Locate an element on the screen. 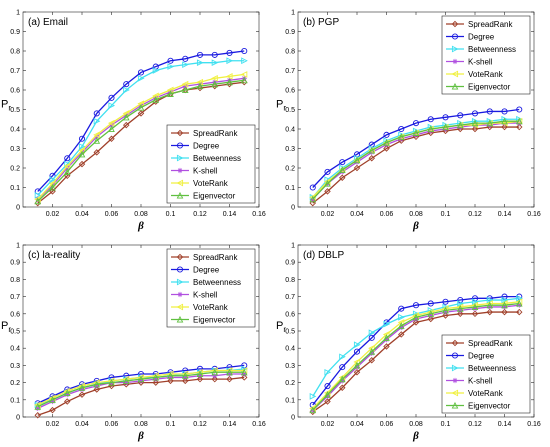 The height and width of the screenshot is (447, 550). series-line-spreadrank is located at coordinates (416, 362).